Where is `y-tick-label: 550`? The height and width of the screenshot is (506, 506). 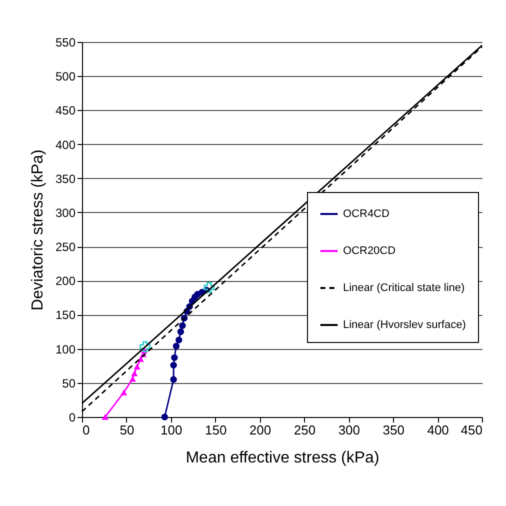 y-tick-label: 550 is located at coordinates (65, 43).